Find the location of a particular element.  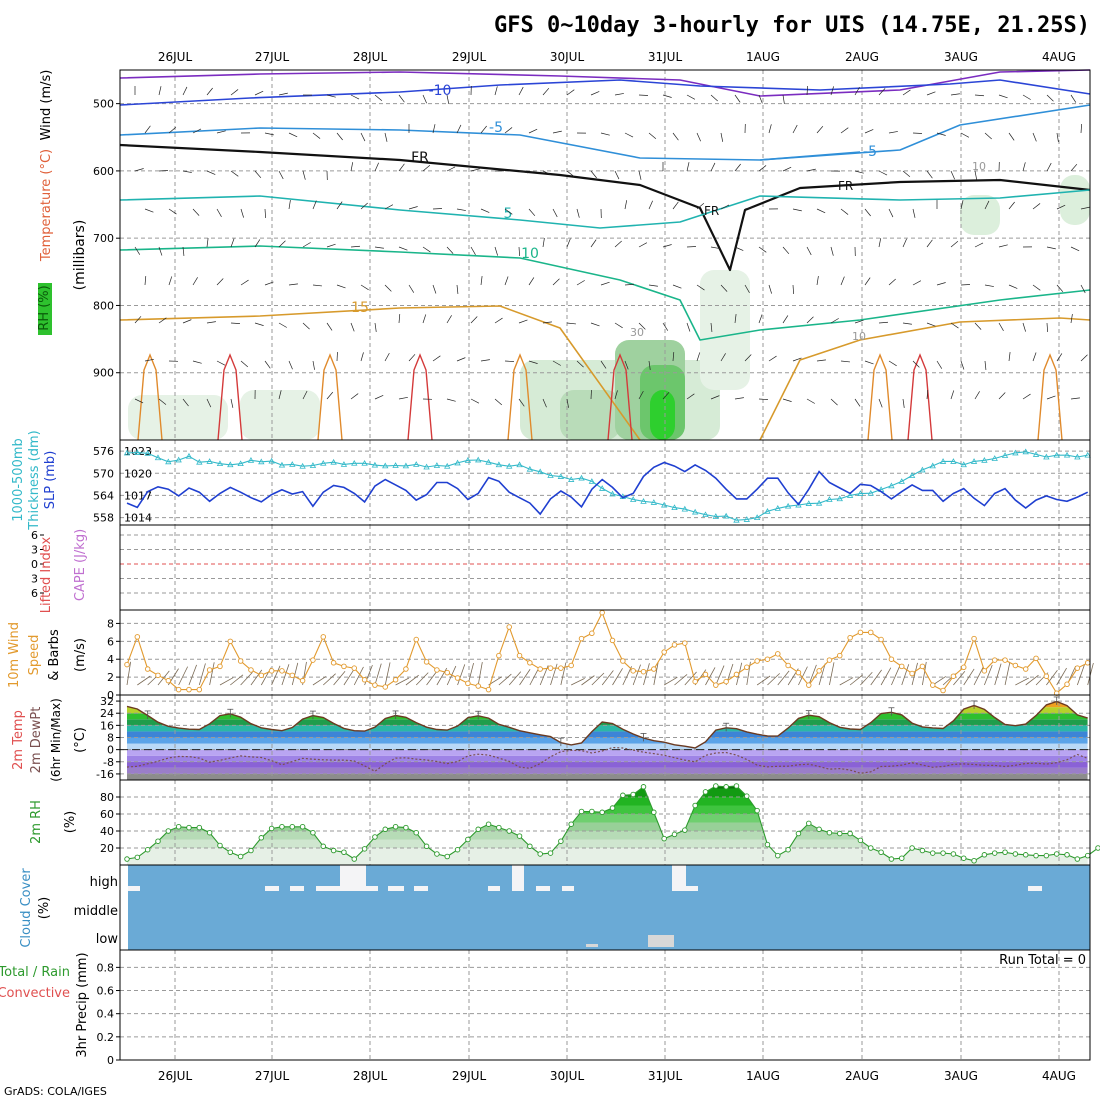

low-cloud-mark is located at coordinates (661, 941).